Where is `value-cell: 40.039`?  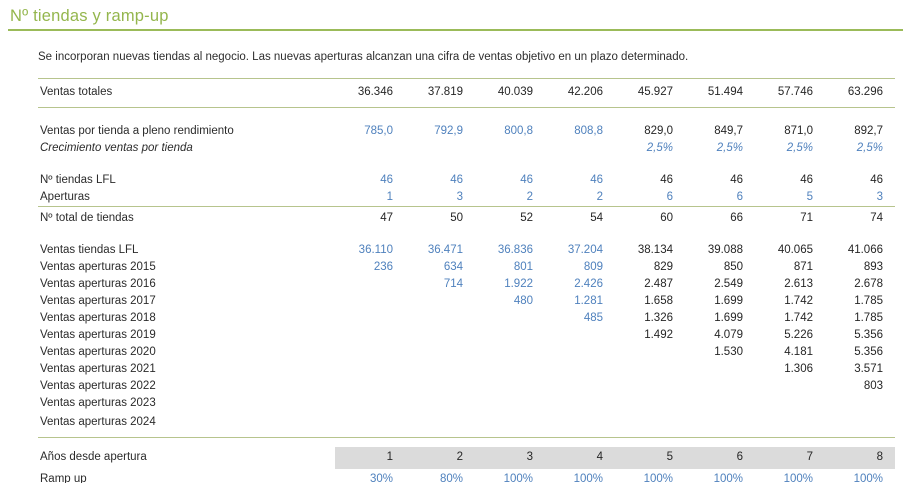
value-cell: 40.039 is located at coordinates (510, 93).